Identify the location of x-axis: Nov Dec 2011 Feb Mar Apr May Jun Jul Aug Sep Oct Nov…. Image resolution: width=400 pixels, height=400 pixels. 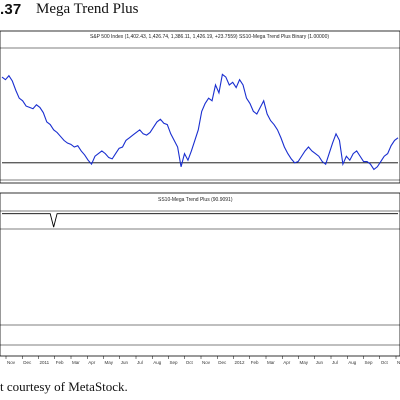
(202, 360).